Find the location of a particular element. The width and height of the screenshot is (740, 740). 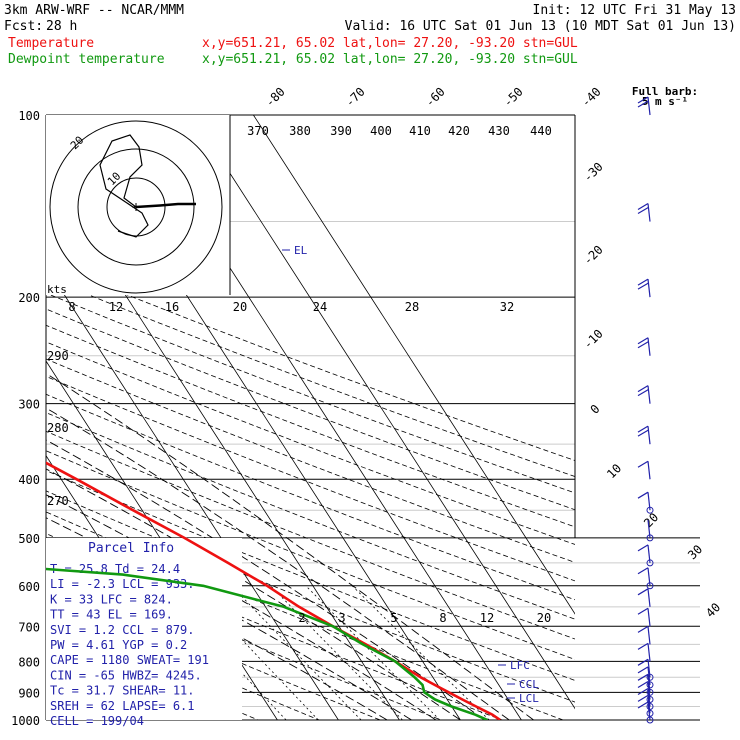

level-label-lcl: LCL is located at coordinates (529, 698).